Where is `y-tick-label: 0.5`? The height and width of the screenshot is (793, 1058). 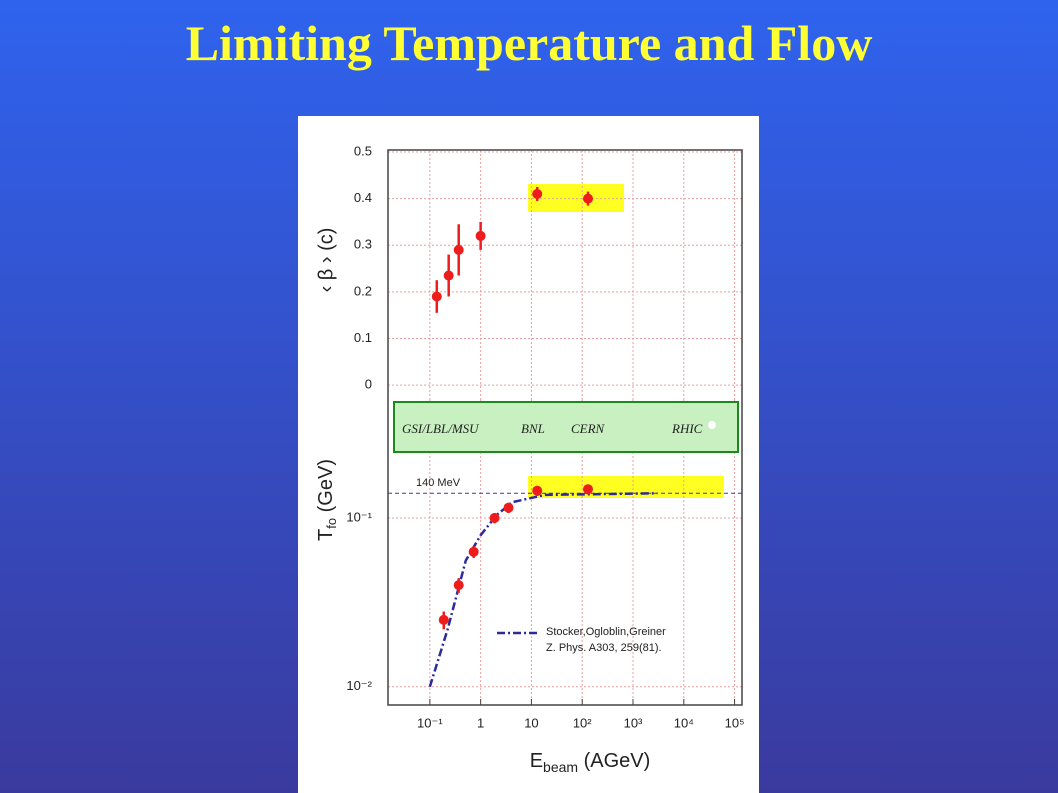 y-tick-label: 0.5 is located at coordinates (363, 150).